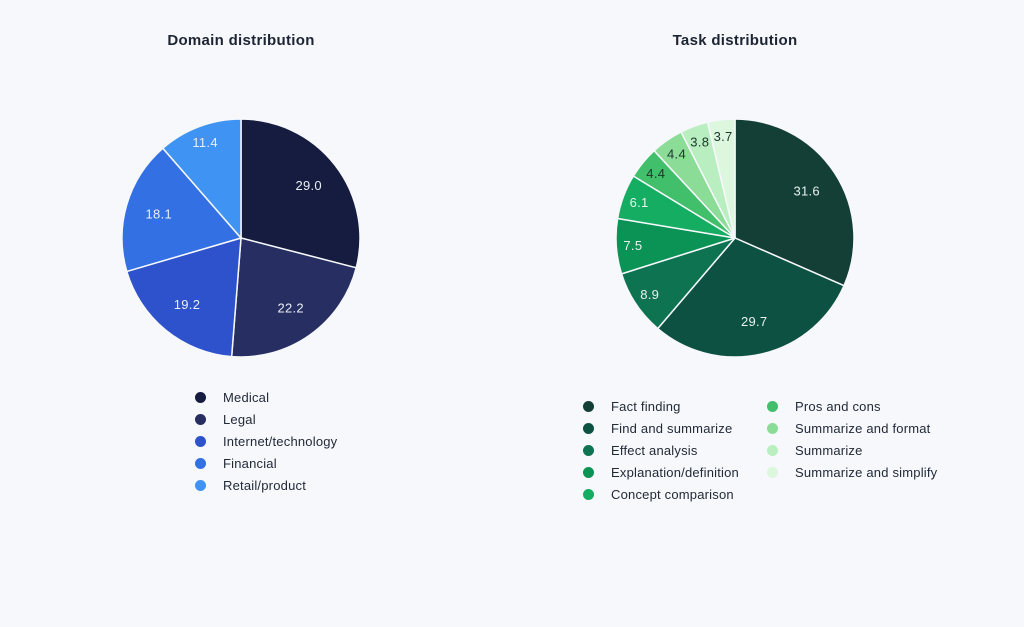  Describe the element at coordinates (239, 419) in the screenshot. I see `legend-label: Legal` at that location.